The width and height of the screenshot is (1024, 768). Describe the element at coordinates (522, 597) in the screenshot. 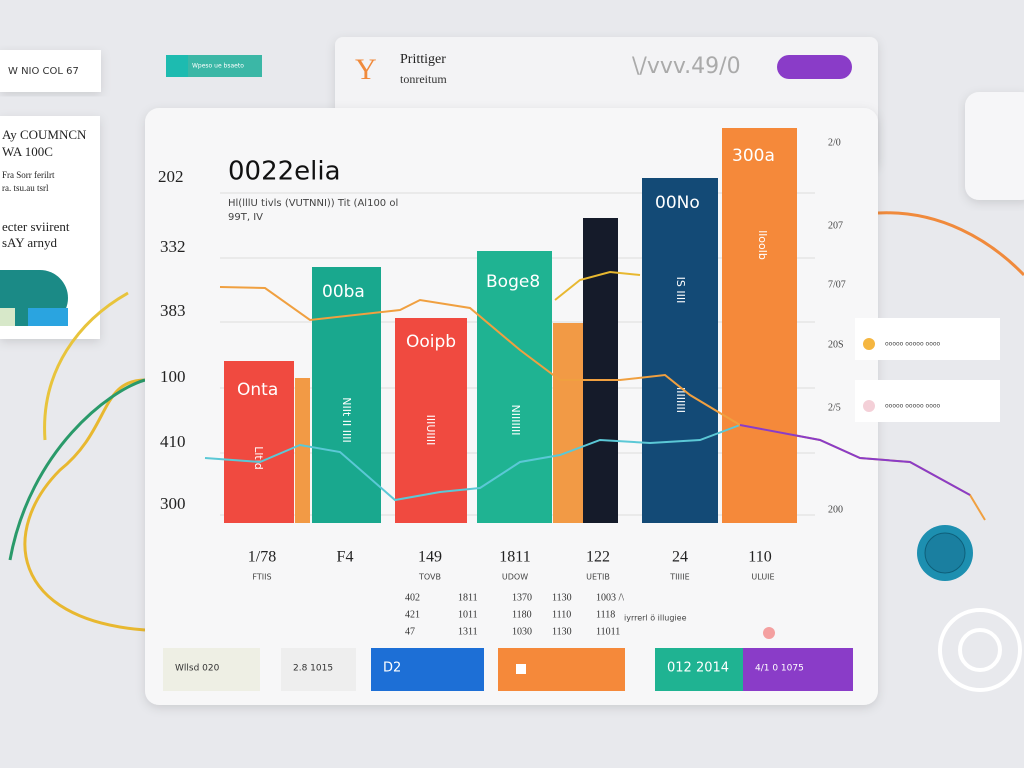

I see `table-cell: 1370` at that location.